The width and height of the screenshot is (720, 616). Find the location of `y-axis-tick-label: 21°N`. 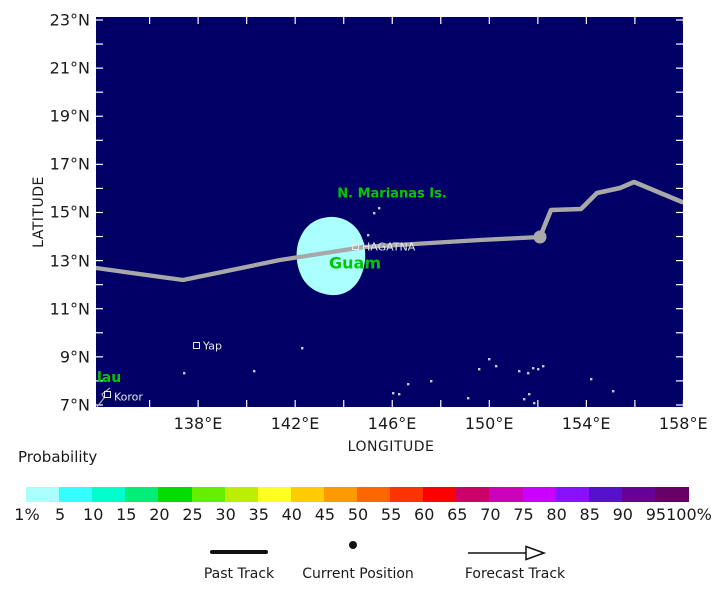

y-axis-tick-label: 21°N is located at coordinates (69, 68).